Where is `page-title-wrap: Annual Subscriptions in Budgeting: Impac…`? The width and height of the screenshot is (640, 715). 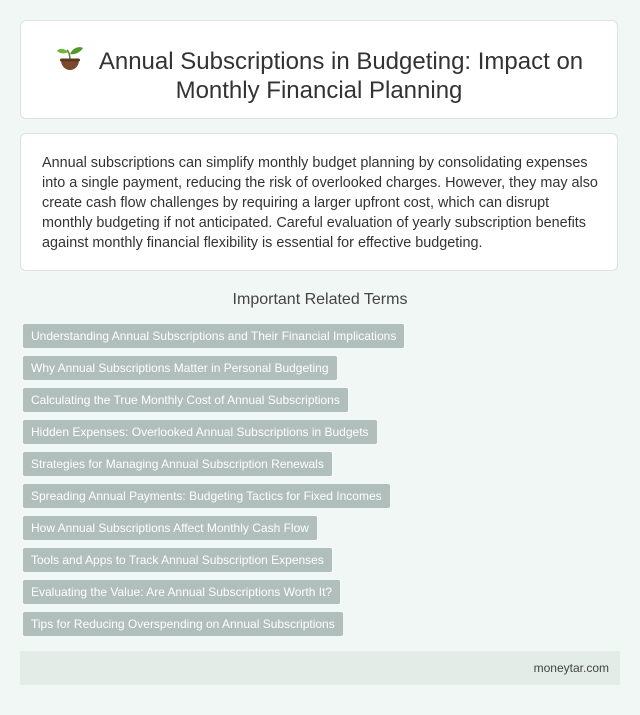
page-title-wrap: Annual Subscriptions in Budgeting: Impac… is located at coordinates (319, 74).